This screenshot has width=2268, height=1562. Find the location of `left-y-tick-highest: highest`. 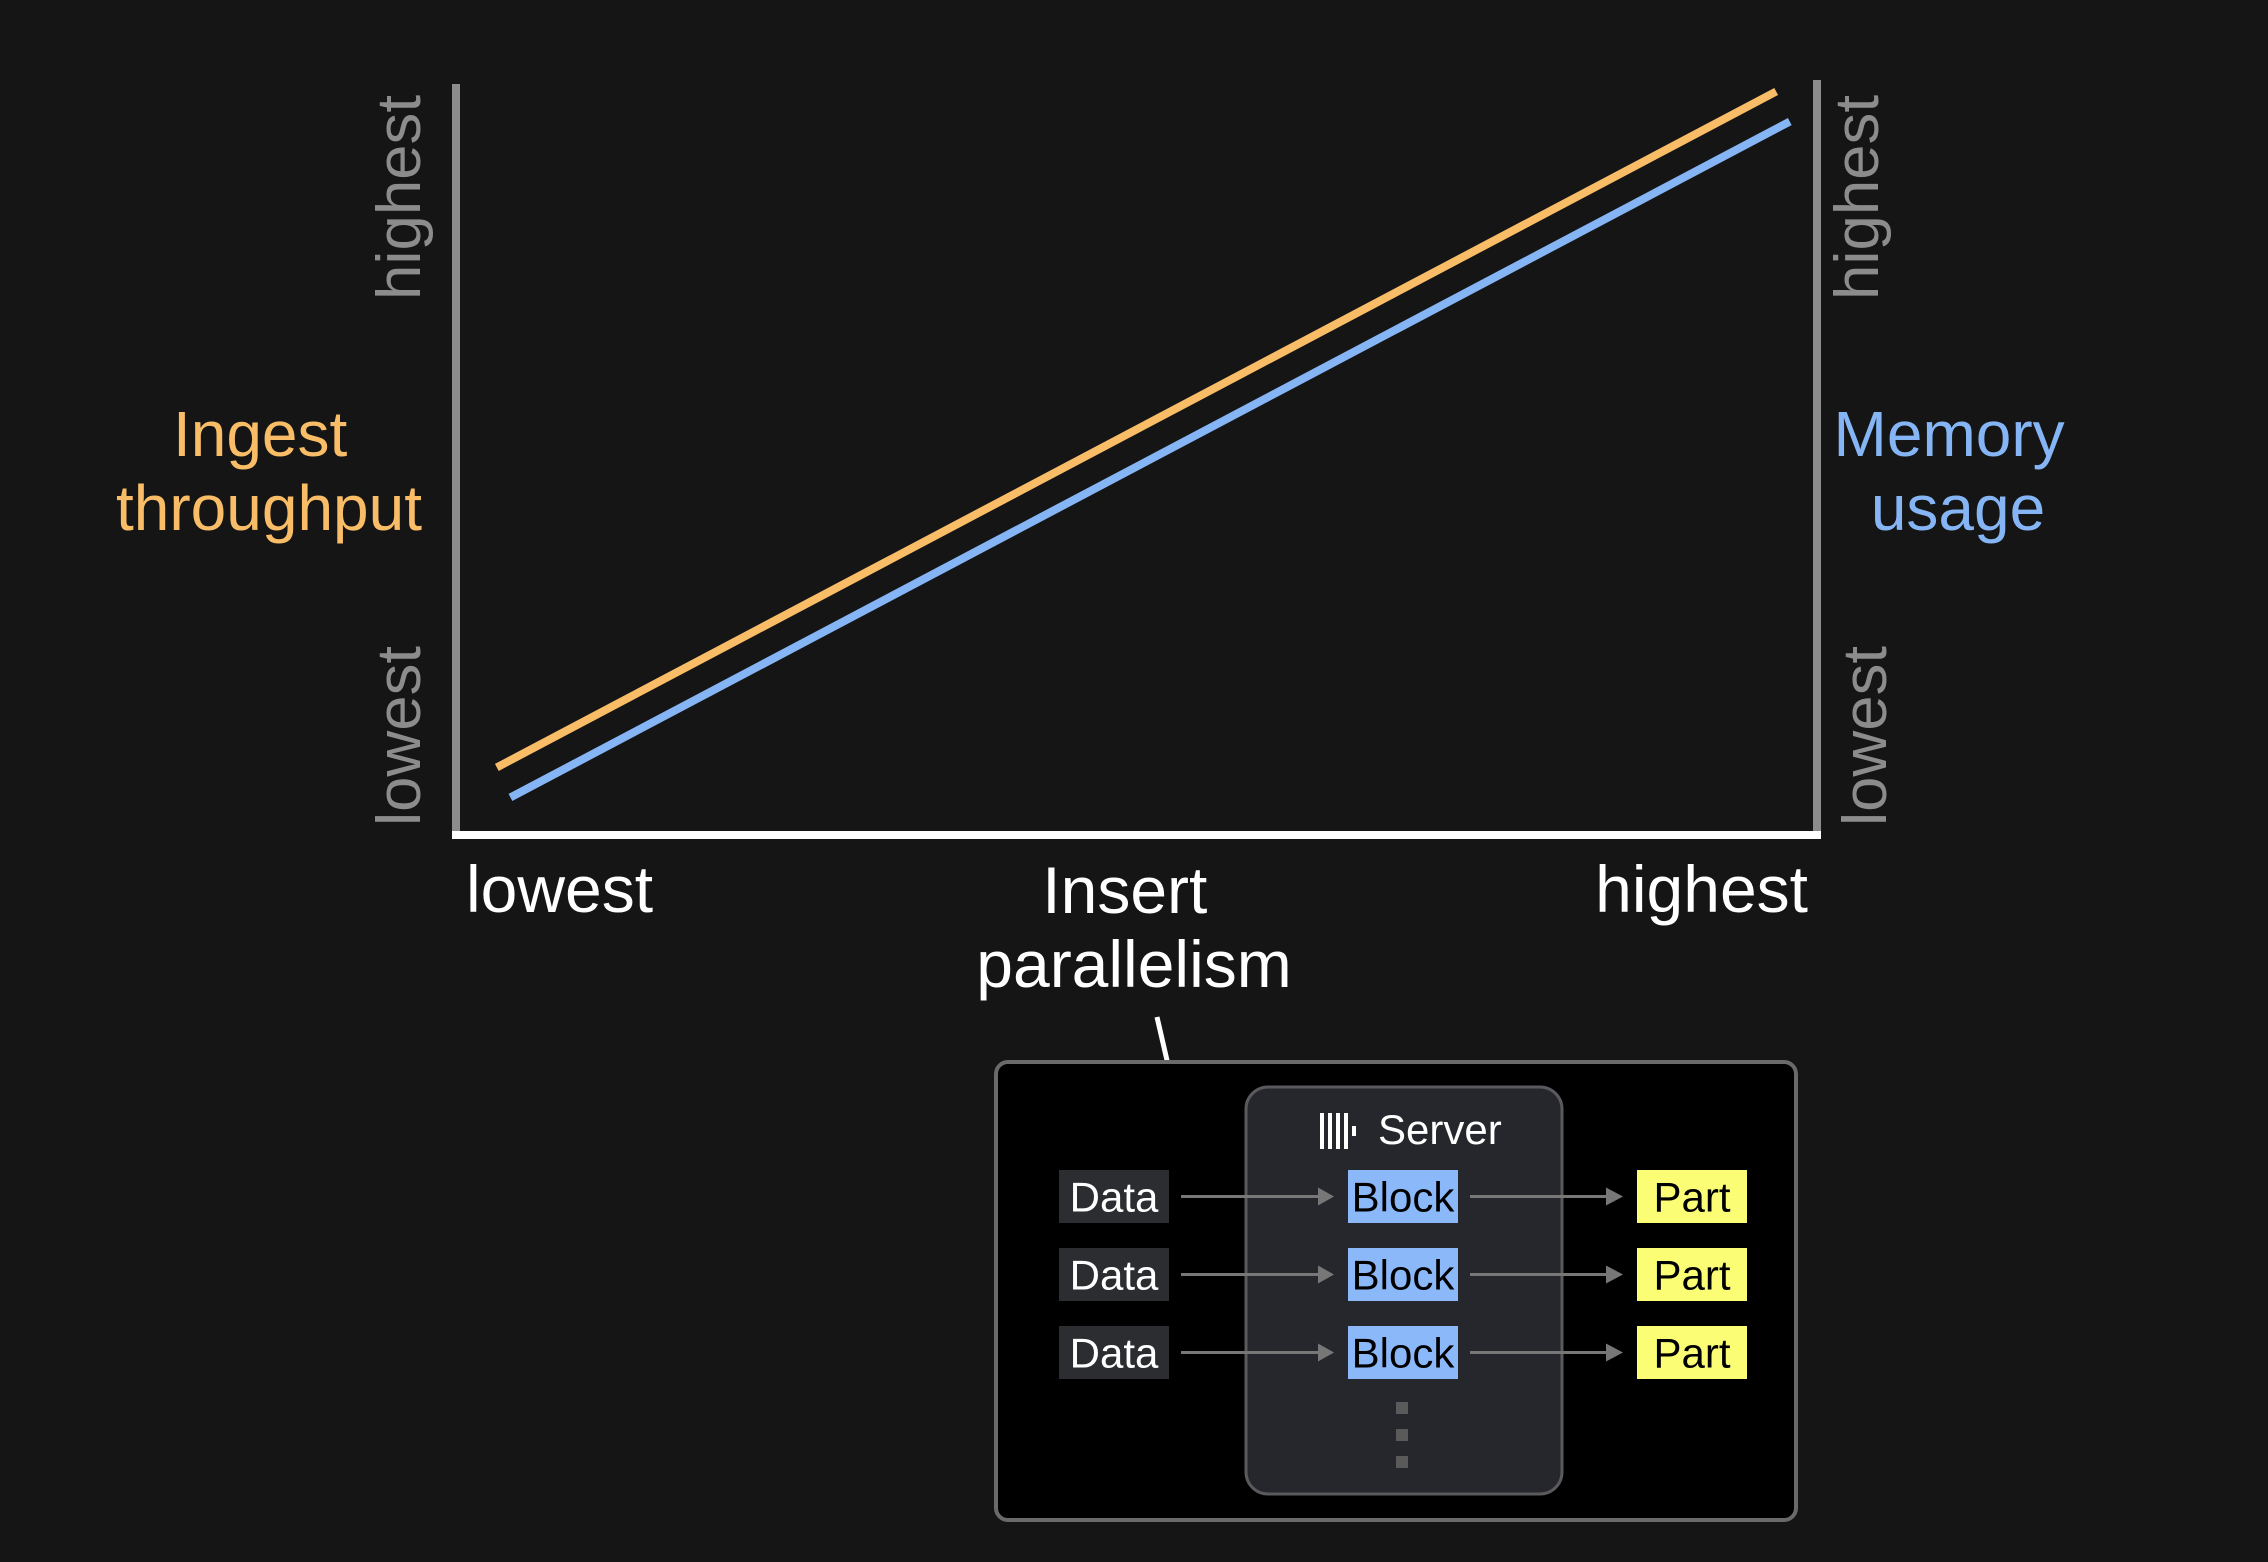

left-y-tick-highest: highest is located at coordinates (399, 197).